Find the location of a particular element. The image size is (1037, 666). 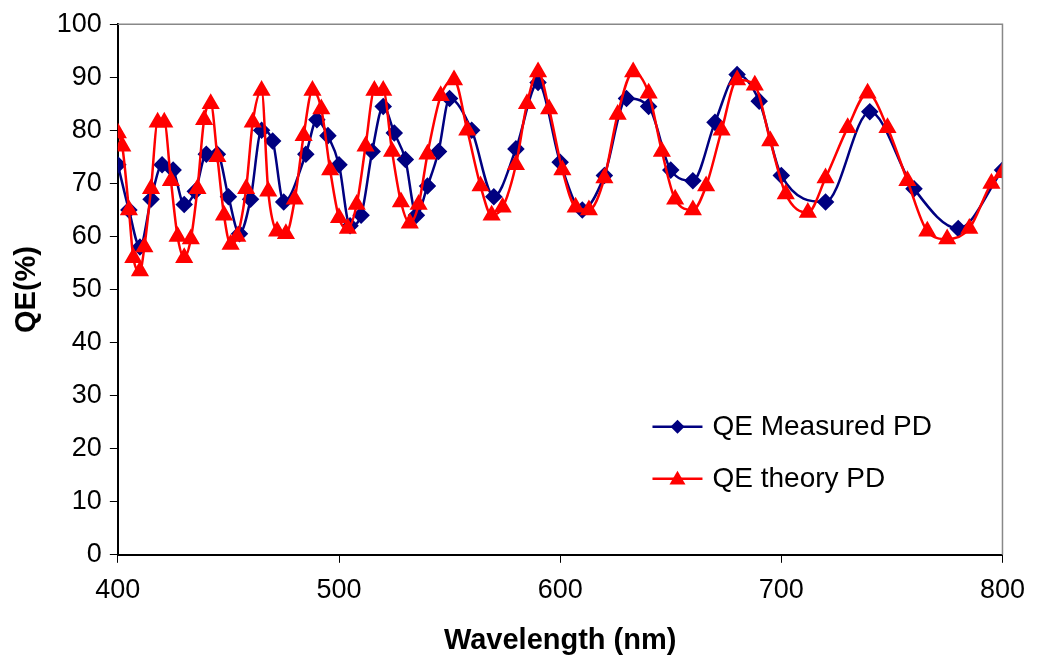

legend-label: QE theory PD is located at coordinates (799, 477).